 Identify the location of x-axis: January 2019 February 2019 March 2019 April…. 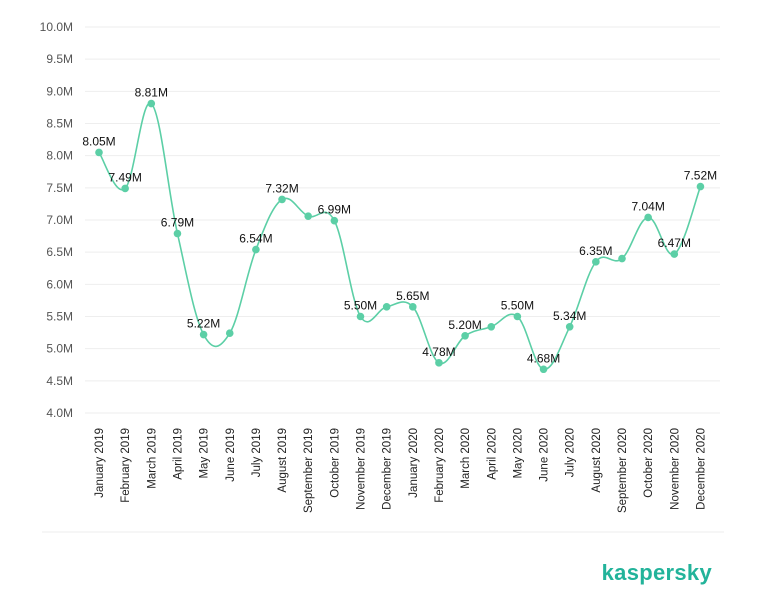
(400, 470).